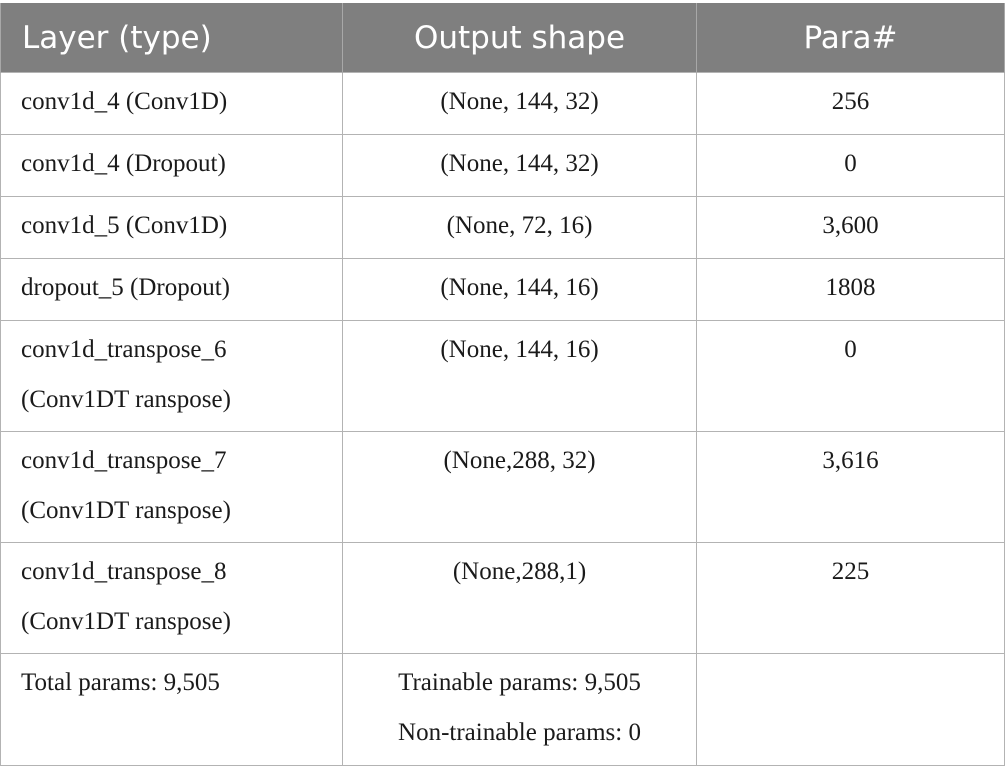 The image size is (1005, 782). What do you see at coordinates (519, 460) in the screenshot?
I see `output-shape: (None,288, 32)` at bounding box center [519, 460].